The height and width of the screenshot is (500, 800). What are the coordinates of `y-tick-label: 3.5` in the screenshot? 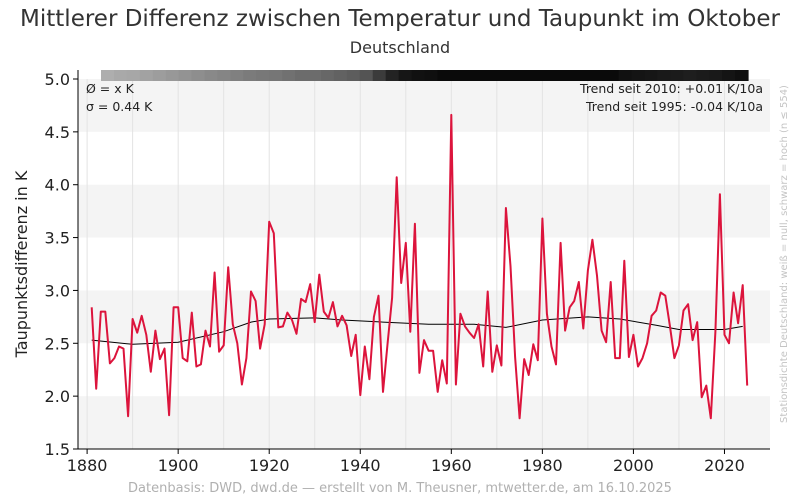 It's located at (57, 238).